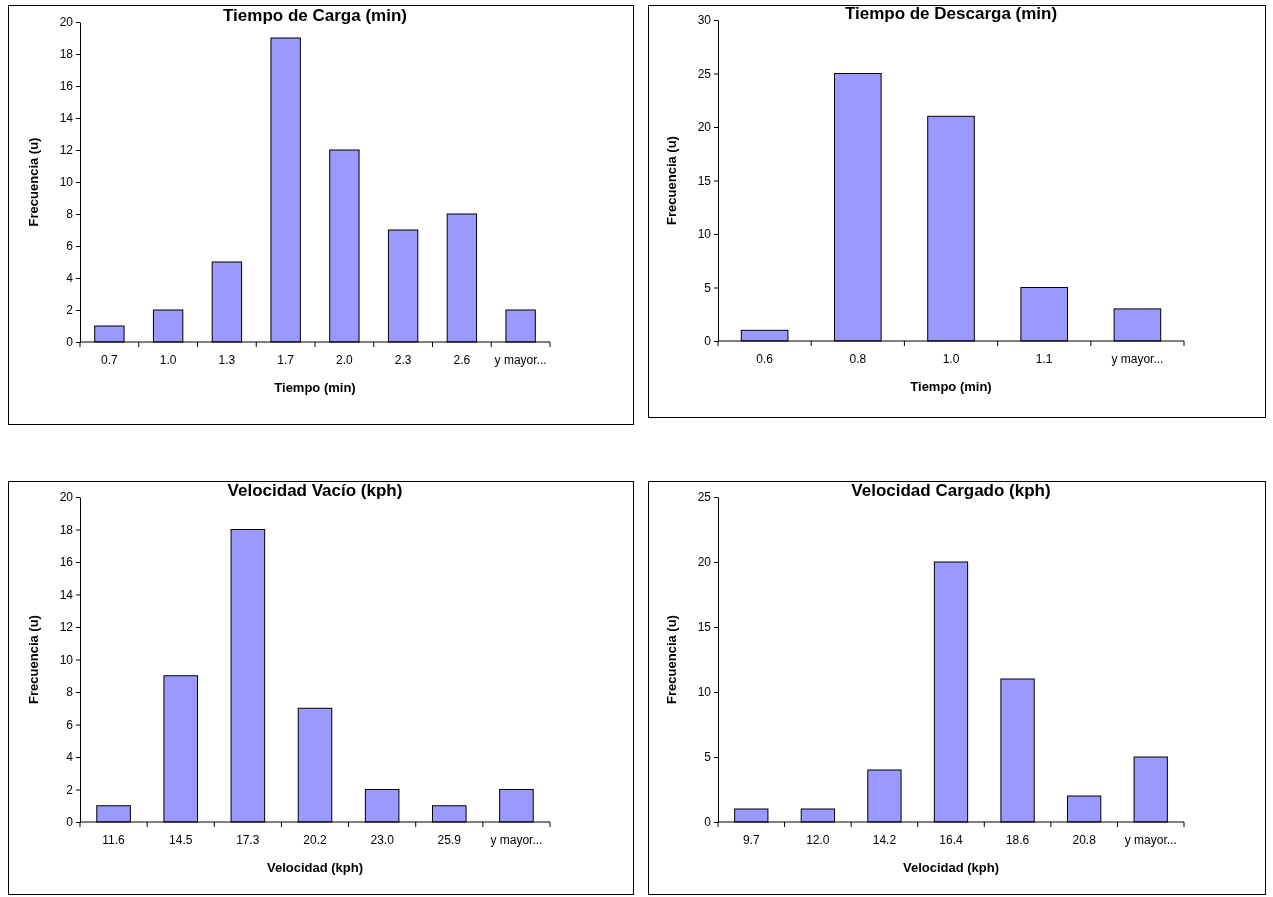  I want to click on x-tick-label: 0.7, so click(110, 360).